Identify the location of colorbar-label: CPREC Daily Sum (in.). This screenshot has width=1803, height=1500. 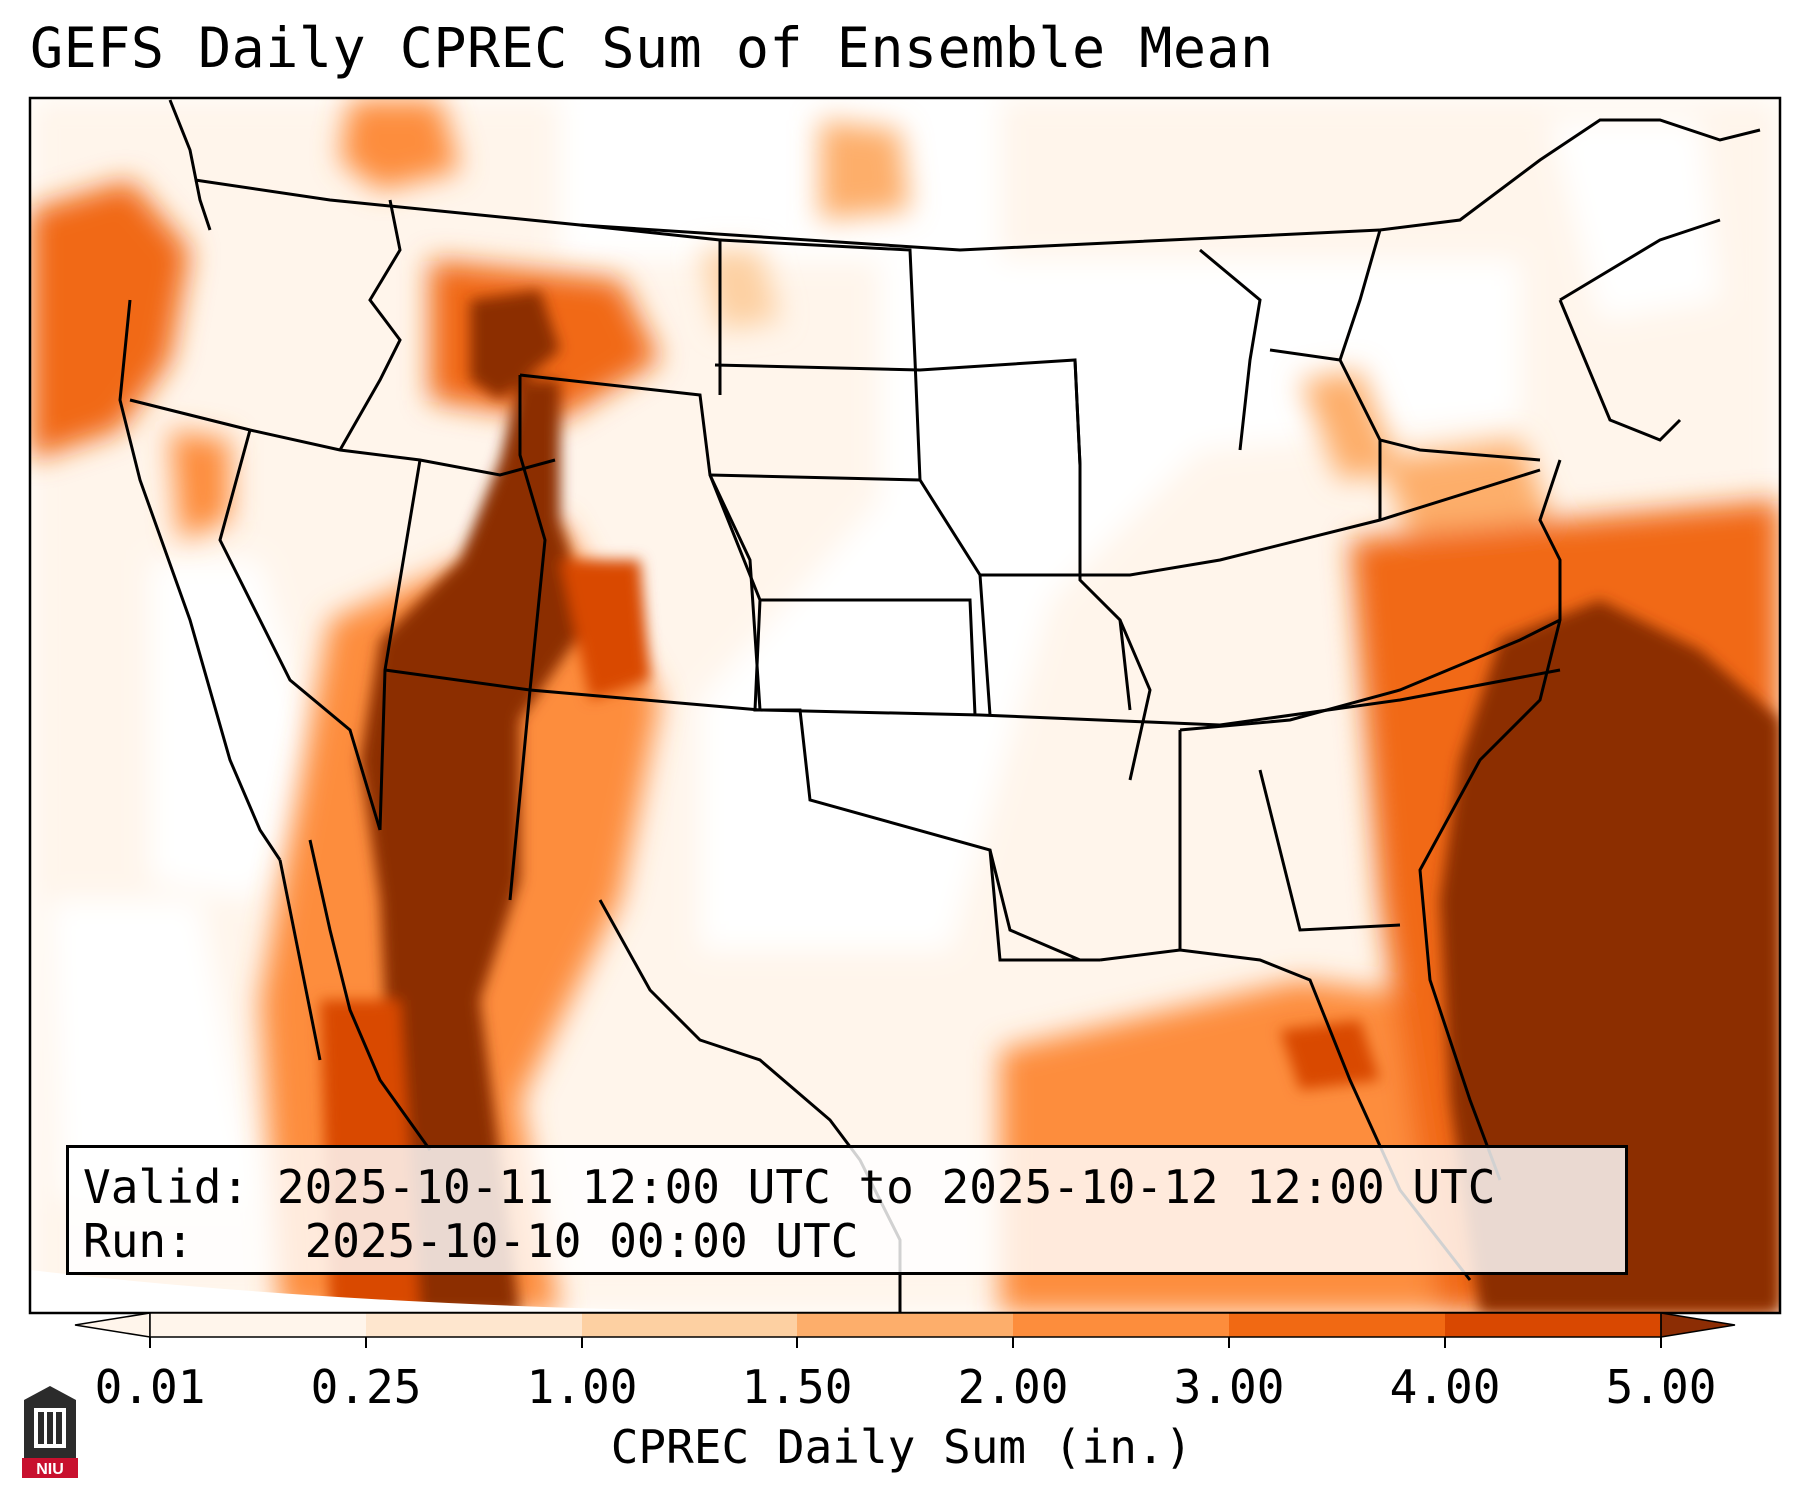
(901, 1447).